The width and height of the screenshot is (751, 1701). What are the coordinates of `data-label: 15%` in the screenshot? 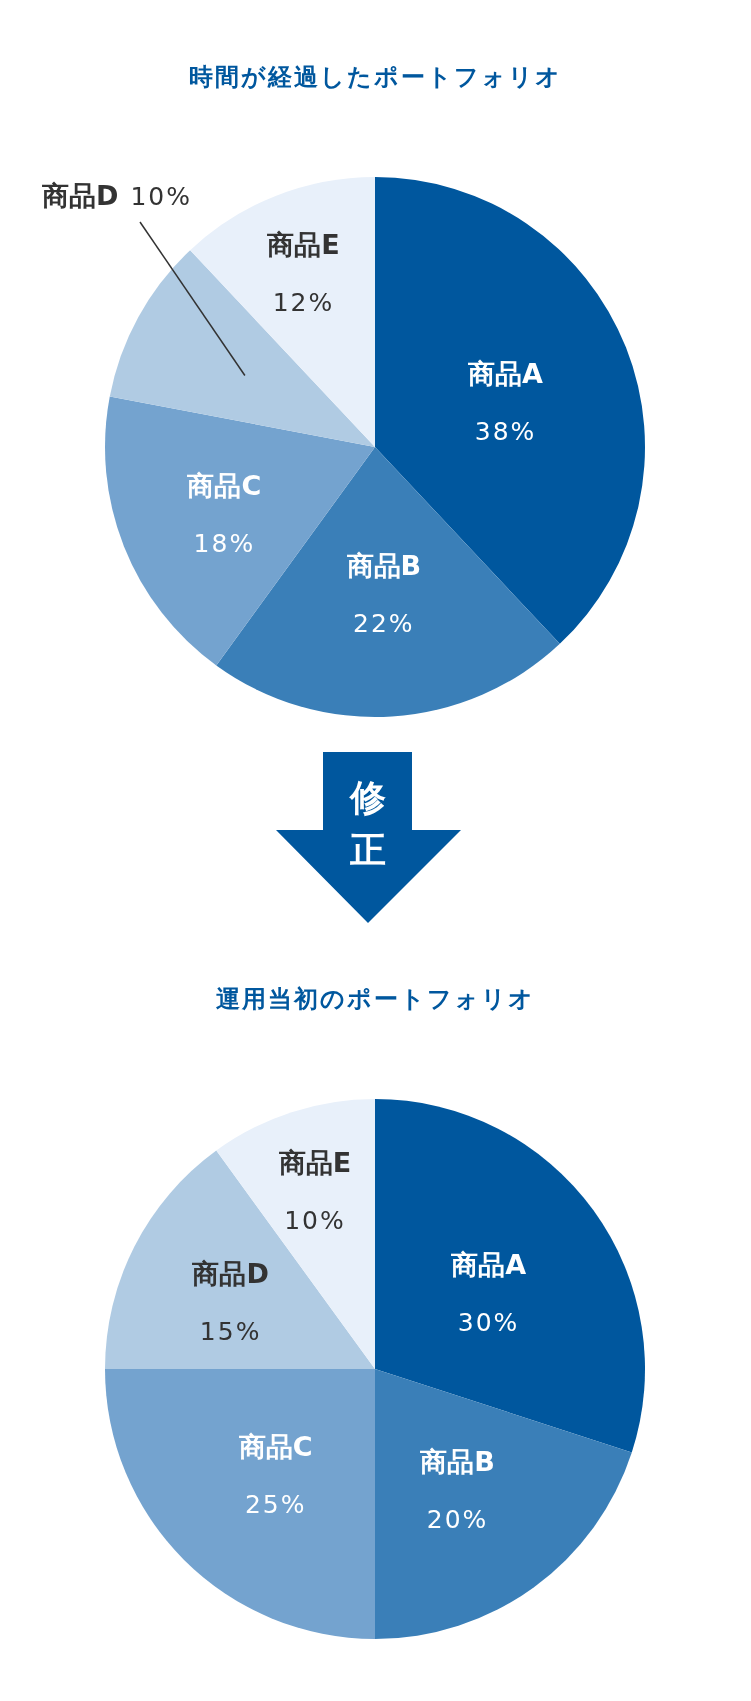 It's located at (230, 1332).